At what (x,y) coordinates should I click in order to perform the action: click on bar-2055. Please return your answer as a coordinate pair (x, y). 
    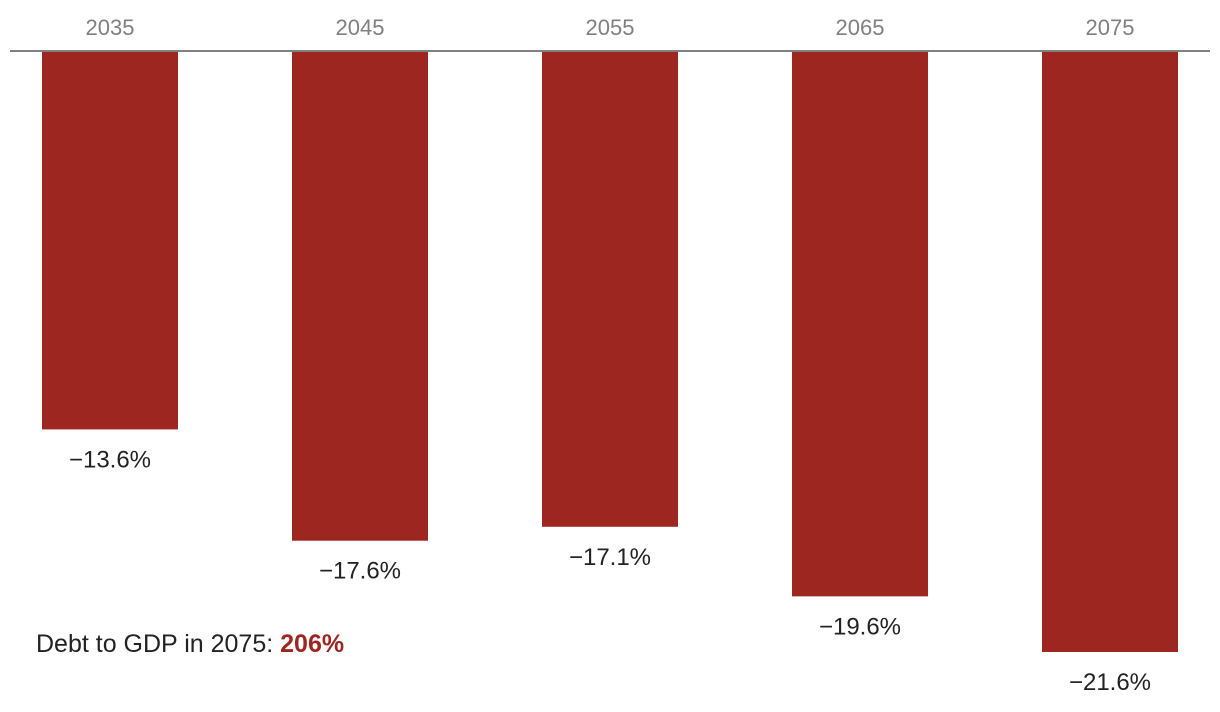
    Looking at the image, I should click on (610, 289).